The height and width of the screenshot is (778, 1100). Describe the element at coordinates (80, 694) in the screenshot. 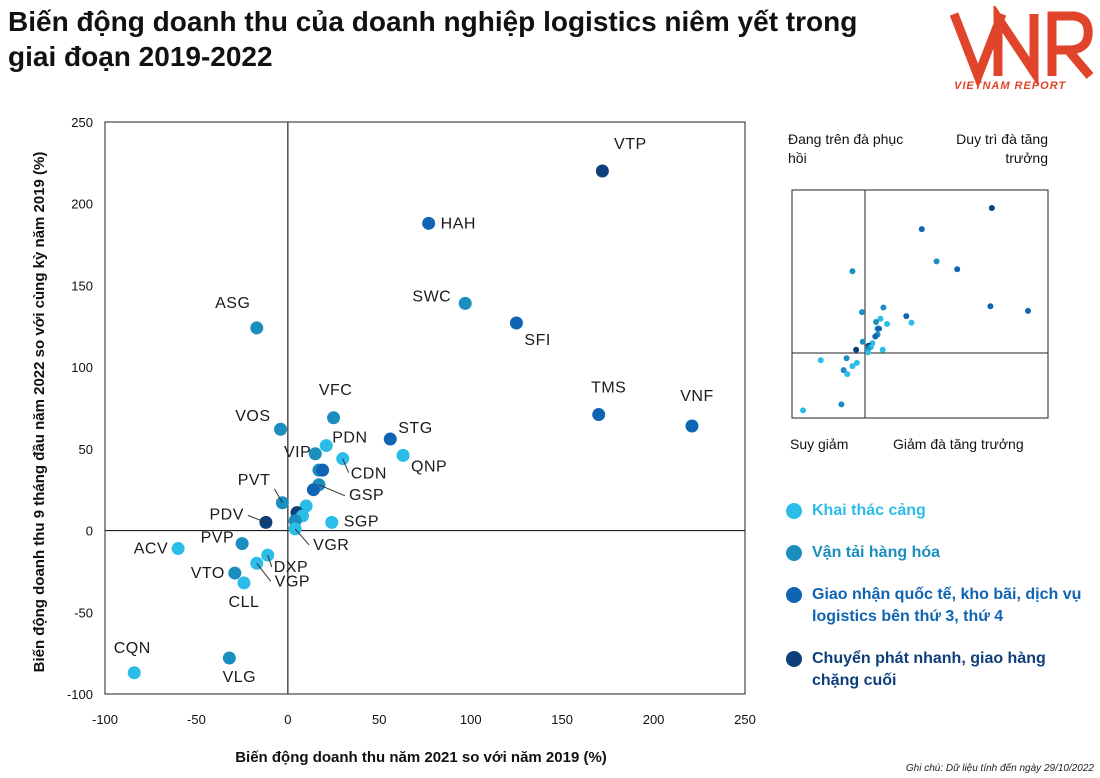

I see `y-tick-label: -100` at that location.